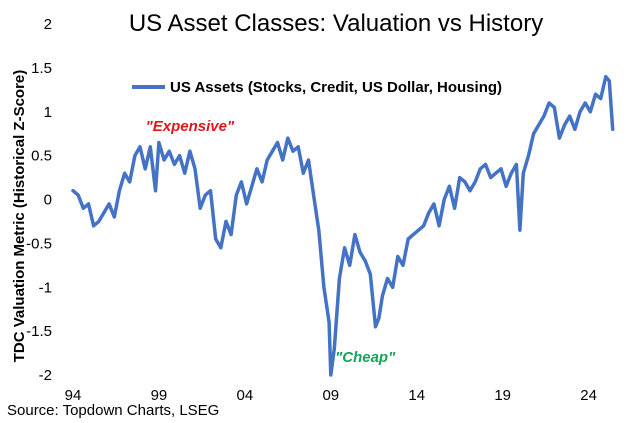  What do you see at coordinates (41, 68) in the screenshot?
I see `y-tick-label: 1.5` at bounding box center [41, 68].